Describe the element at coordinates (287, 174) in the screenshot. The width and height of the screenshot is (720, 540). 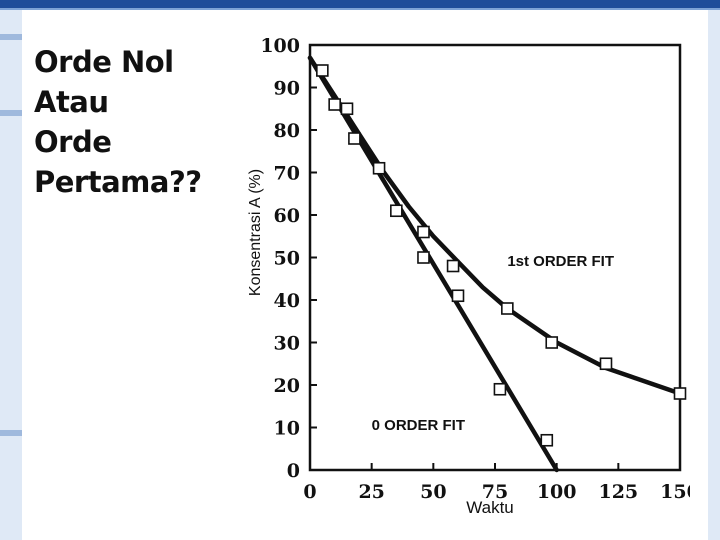
I see `y-tick-label: 70` at that location.